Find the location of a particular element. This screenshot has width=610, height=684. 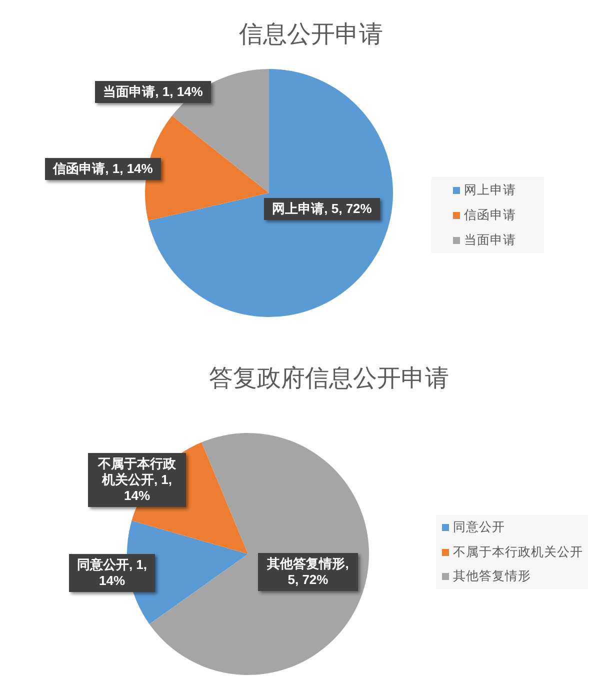

legend-label: 网上申请 is located at coordinates (490, 190).